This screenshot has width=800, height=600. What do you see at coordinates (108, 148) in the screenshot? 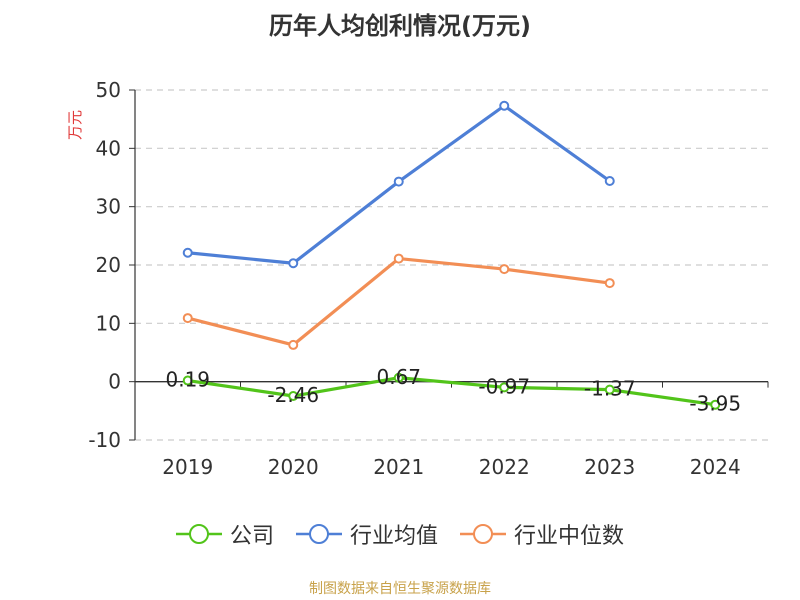
I see `y-tick-label: 40` at bounding box center [108, 148].